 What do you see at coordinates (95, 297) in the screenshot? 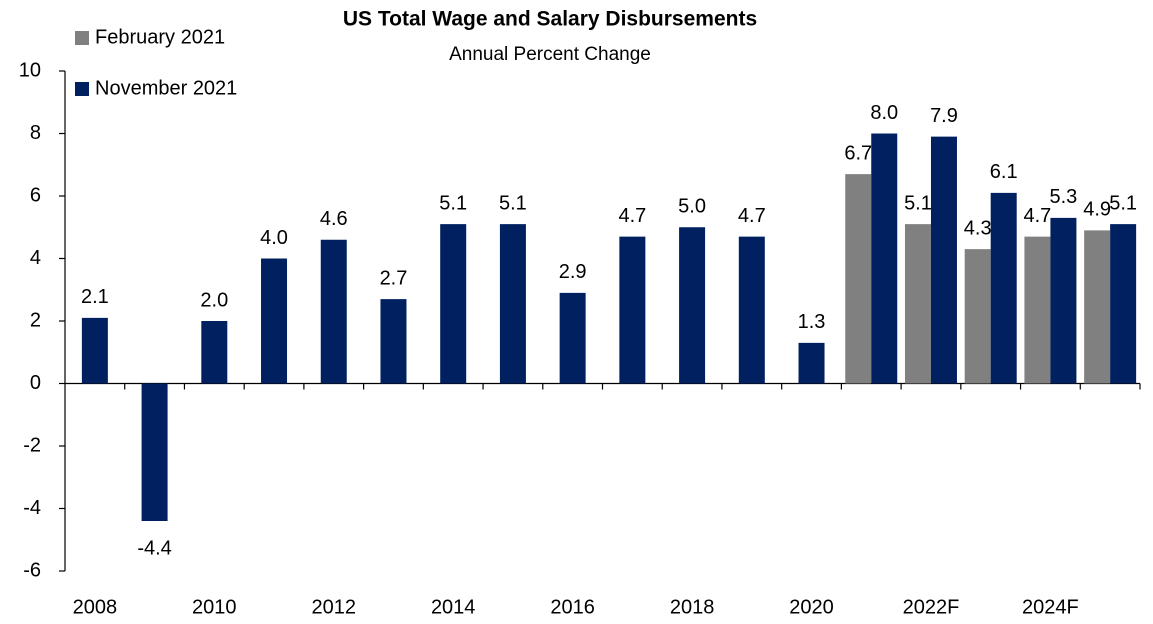
I see `data-label: 2.1` at bounding box center [95, 297].